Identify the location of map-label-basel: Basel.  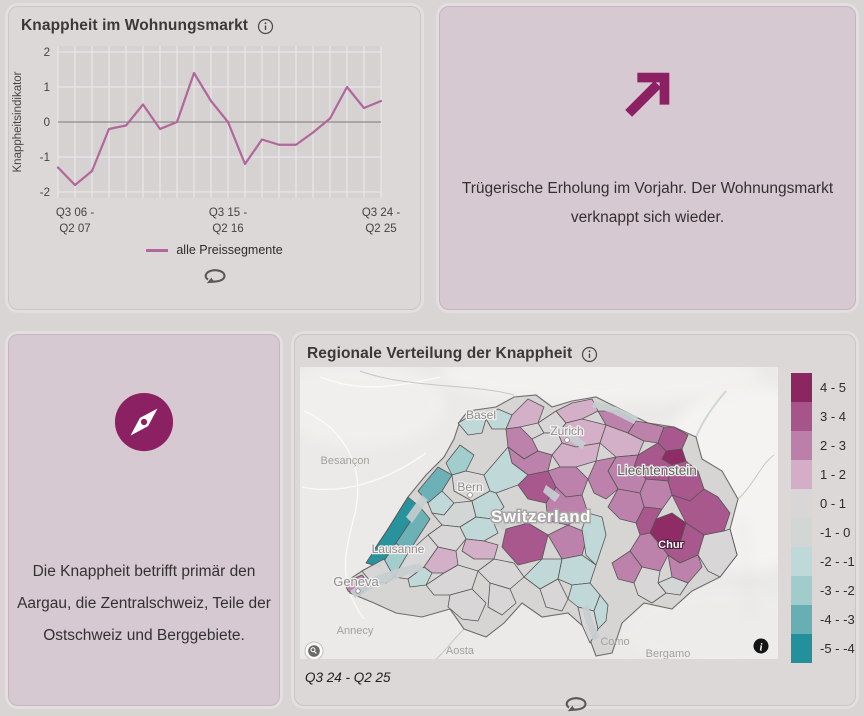
(481, 415).